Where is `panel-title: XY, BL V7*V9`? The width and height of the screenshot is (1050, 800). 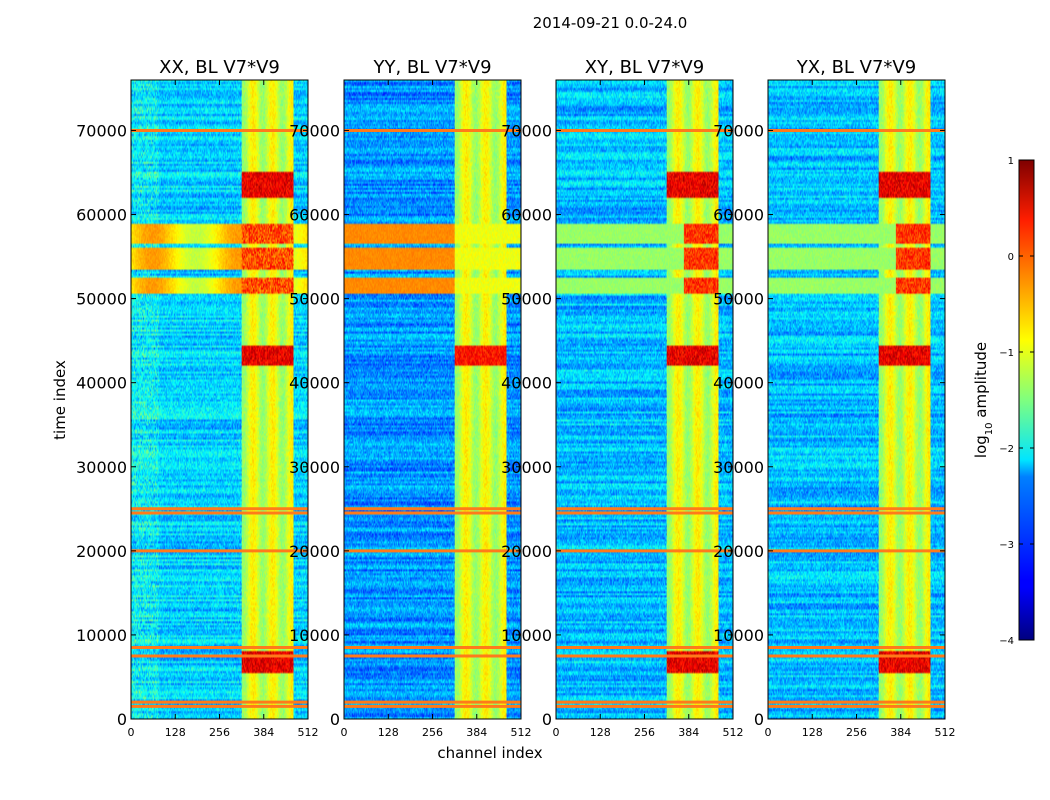 panel-title: XY, BL V7*V9 is located at coordinates (644, 67).